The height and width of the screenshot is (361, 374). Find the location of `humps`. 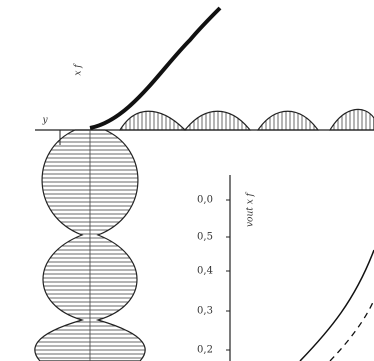

humps is located at coordinates (246, 119).